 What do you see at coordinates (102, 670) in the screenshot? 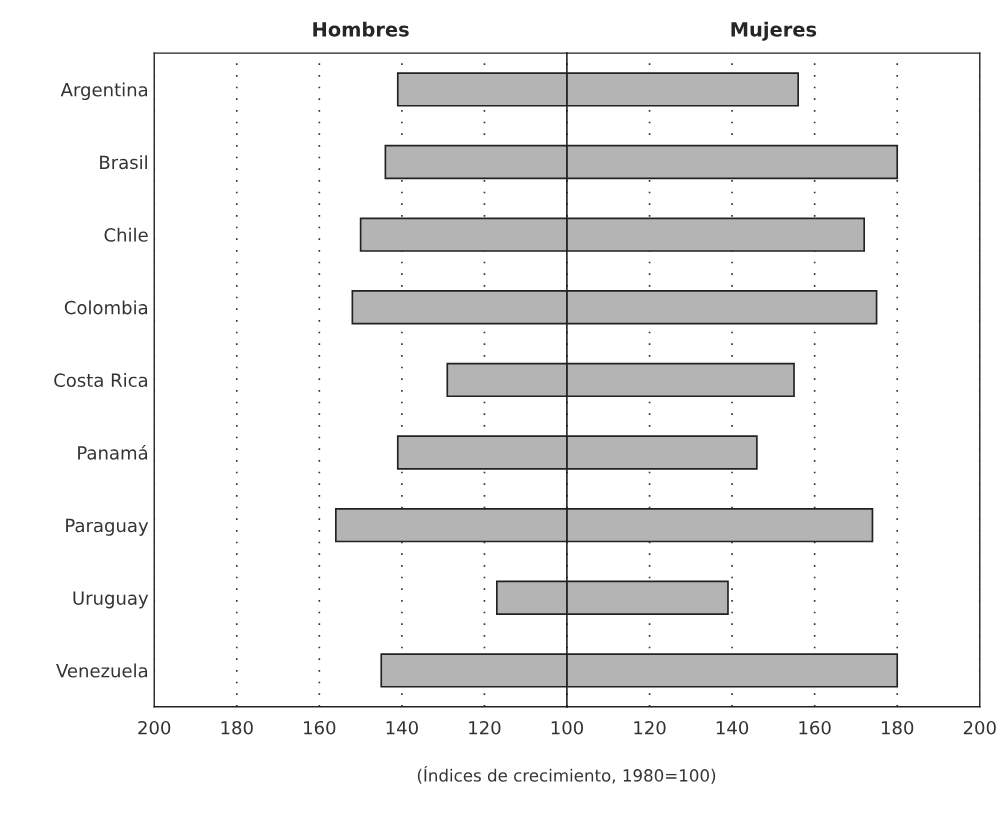
I see `y-tick-label: Venezuela` at bounding box center [102, 670].